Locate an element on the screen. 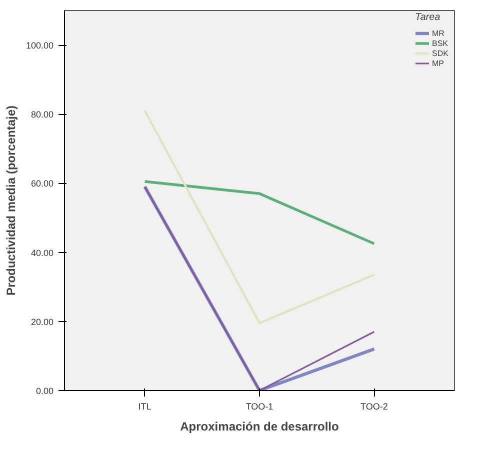 This screenshot has width=495, height=471. x-tick-label: TOO-2 is located at coordinates (374, 407).